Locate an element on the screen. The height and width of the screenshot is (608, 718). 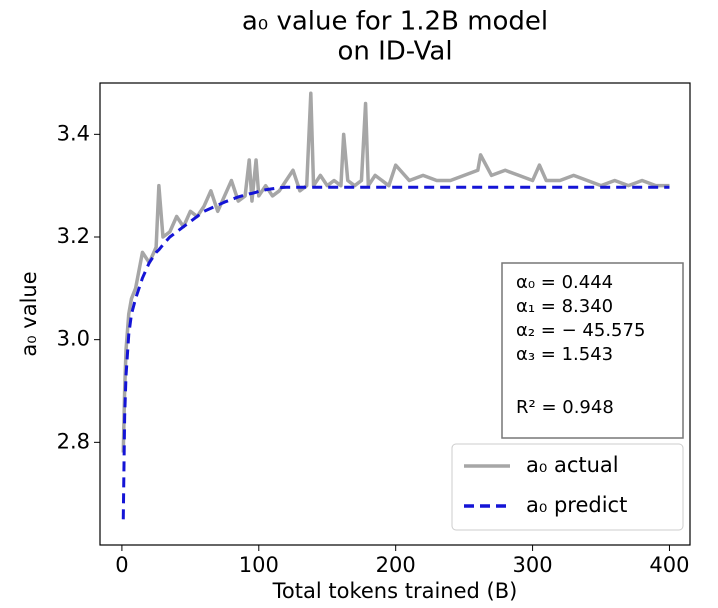
x-tick-label: 300 is located at coordinates (533, 565).